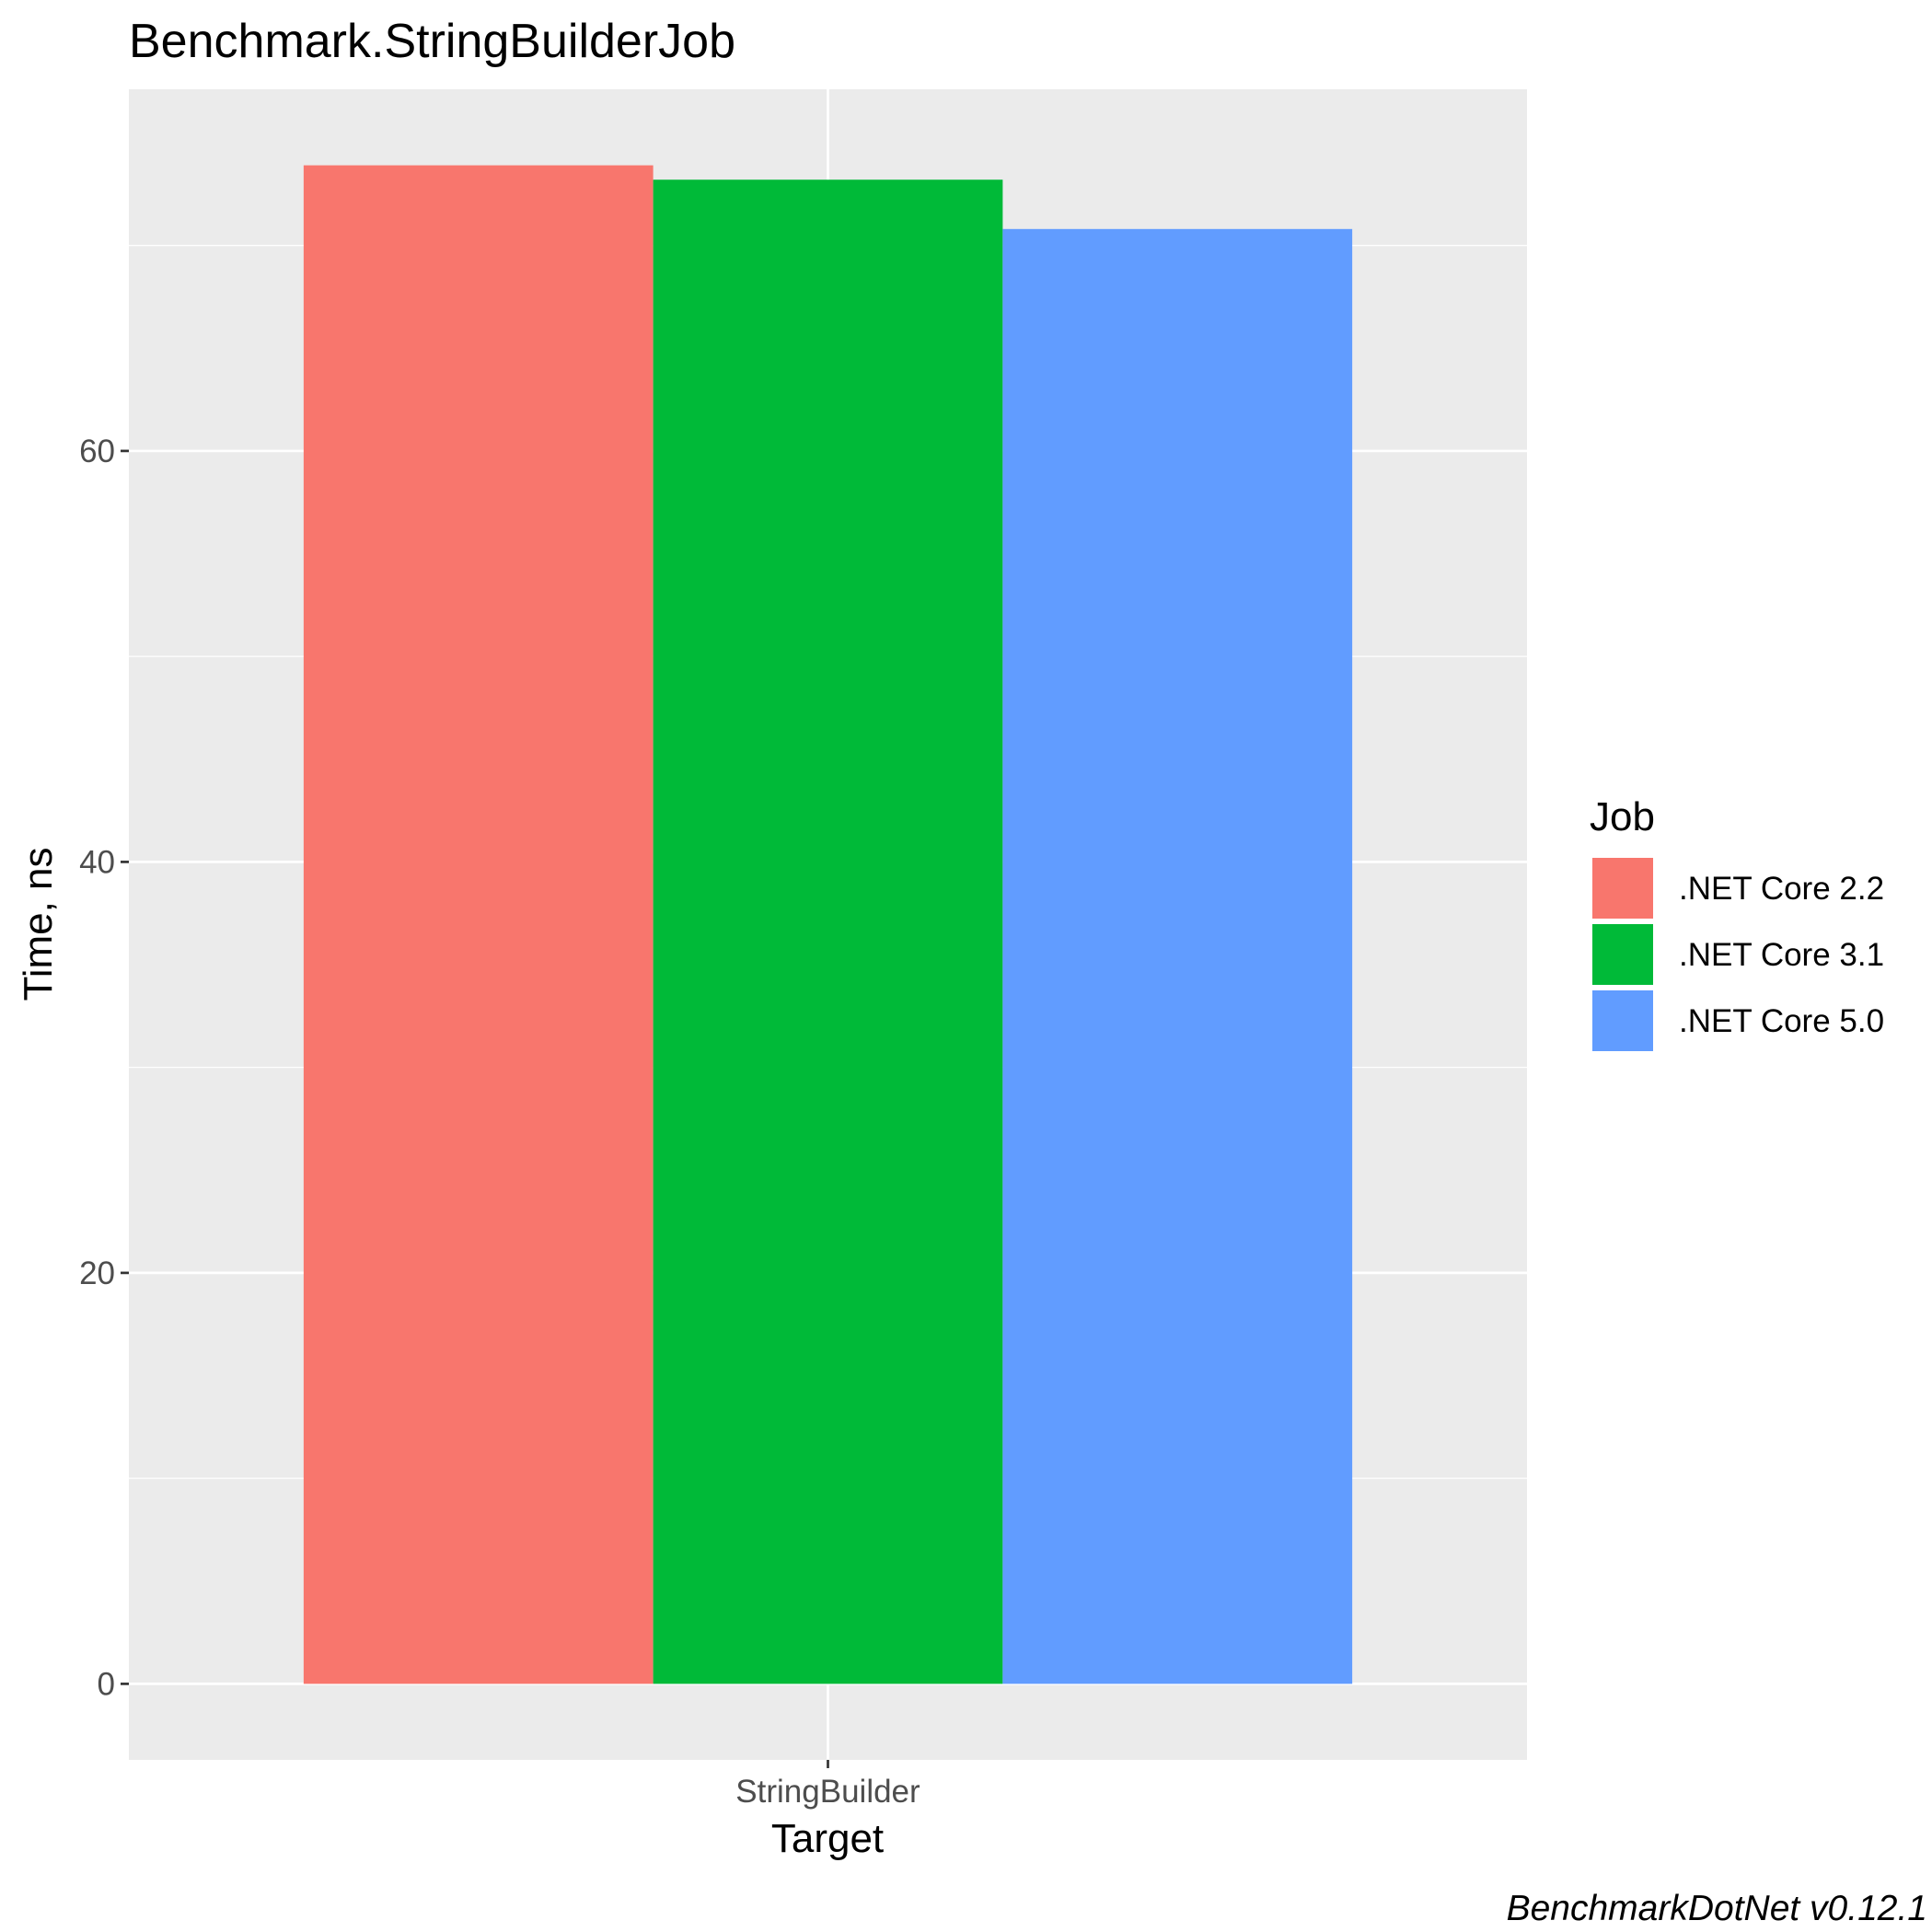 The width and height of the screenshot is (1932, 1932). What do you see at coordinates (97, 1273) in the screenshot?
I see `y-tick-label: 20` at bounding box center [97, 1273].